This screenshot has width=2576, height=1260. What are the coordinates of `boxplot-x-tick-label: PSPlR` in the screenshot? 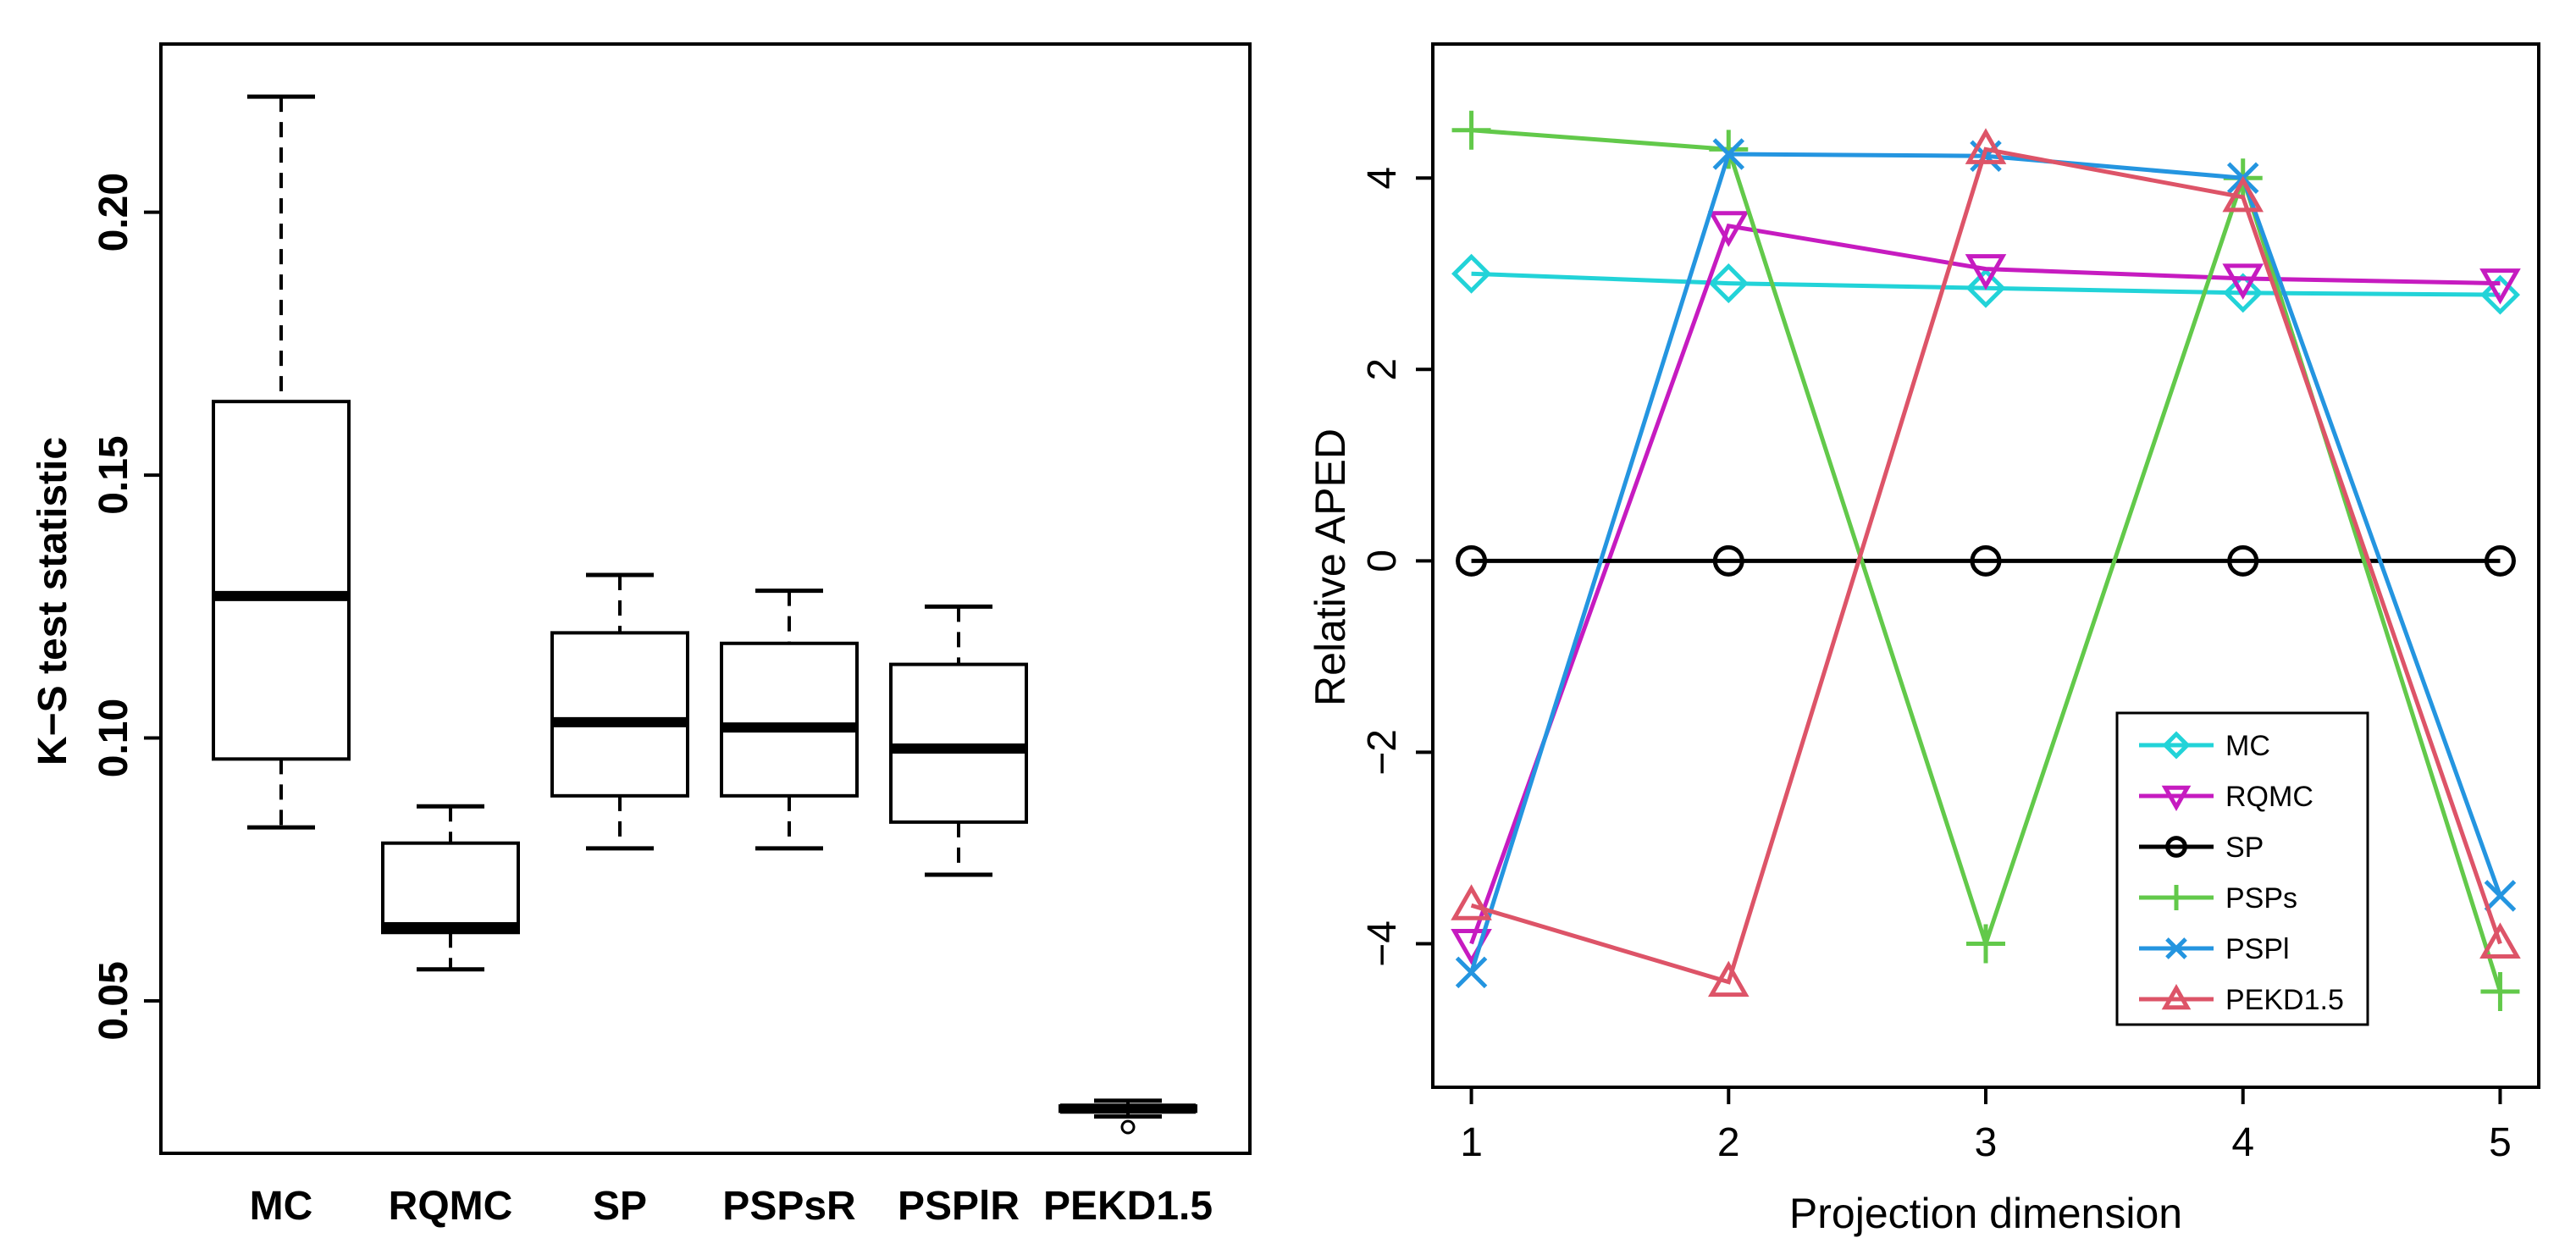 It's located at (959, 1207).